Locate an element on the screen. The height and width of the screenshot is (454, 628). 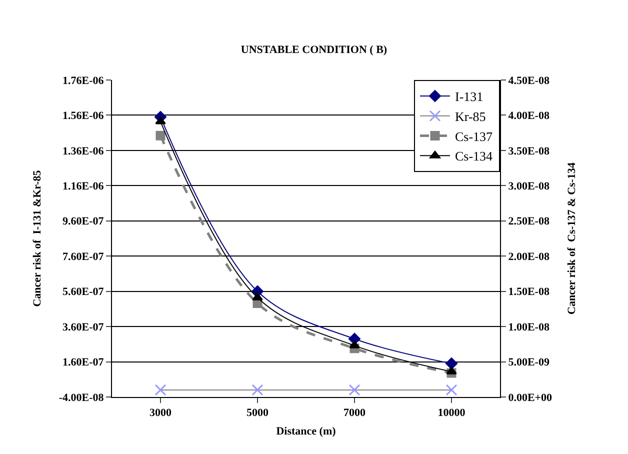
y2-tick-label: 1.50E-08 is located at coordinates (529, 292).